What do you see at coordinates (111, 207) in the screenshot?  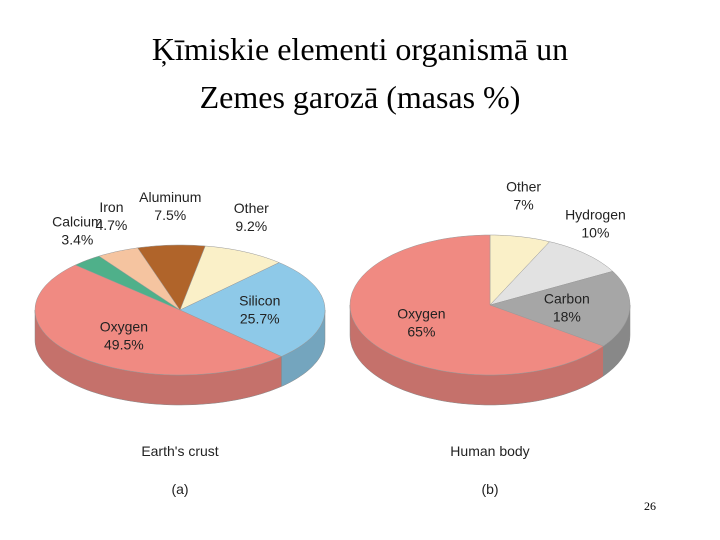 I see `category-label: Iron` at bounding box center [111, 207].